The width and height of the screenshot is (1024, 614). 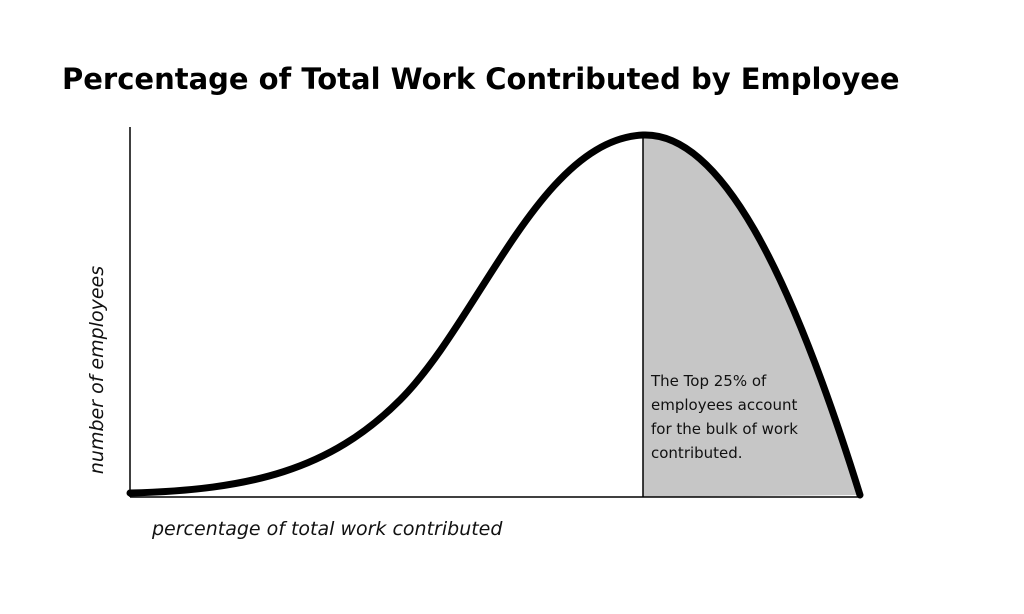 I want to click on x-axis-label: percentage of total work contributed, so click(x=327, y=529).